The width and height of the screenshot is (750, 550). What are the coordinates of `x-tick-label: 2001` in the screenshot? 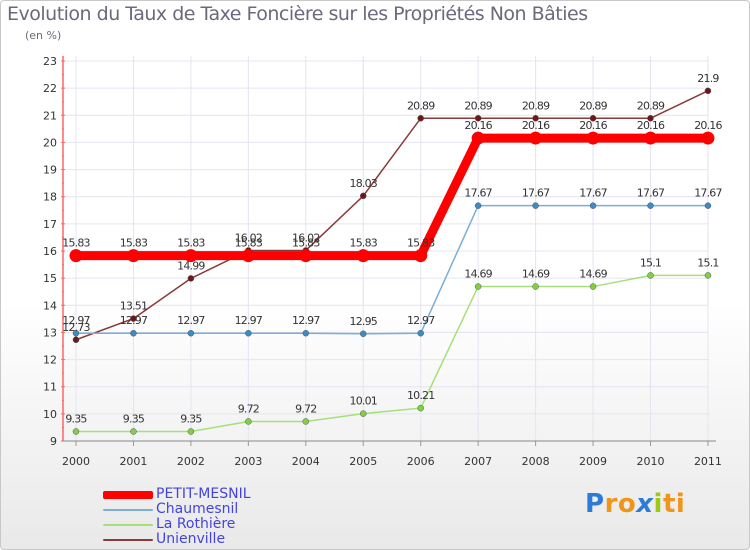 It's located at (133, 461).